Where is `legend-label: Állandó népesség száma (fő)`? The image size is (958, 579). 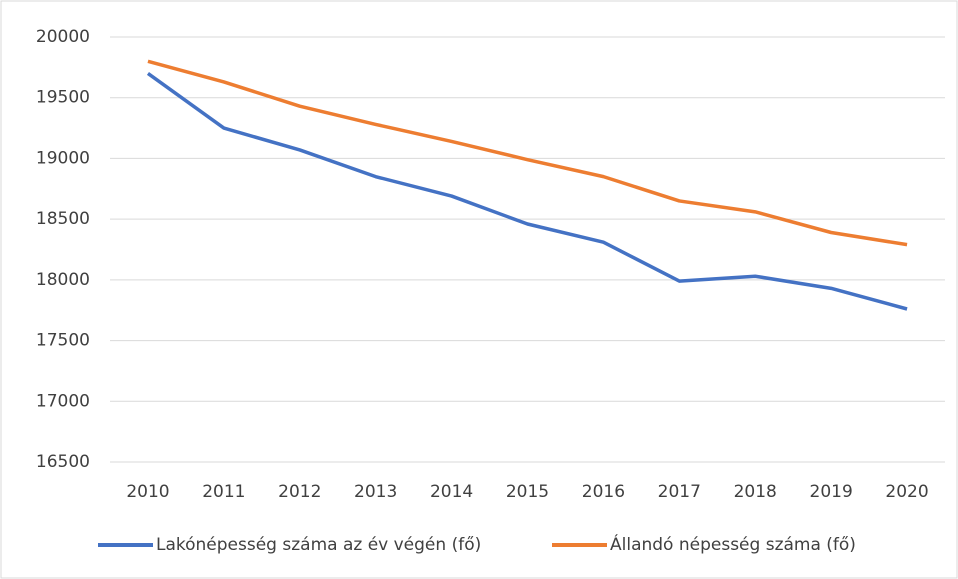 legend-label: Állandó népesség száma (fő) is located at coordinates (733, 544).